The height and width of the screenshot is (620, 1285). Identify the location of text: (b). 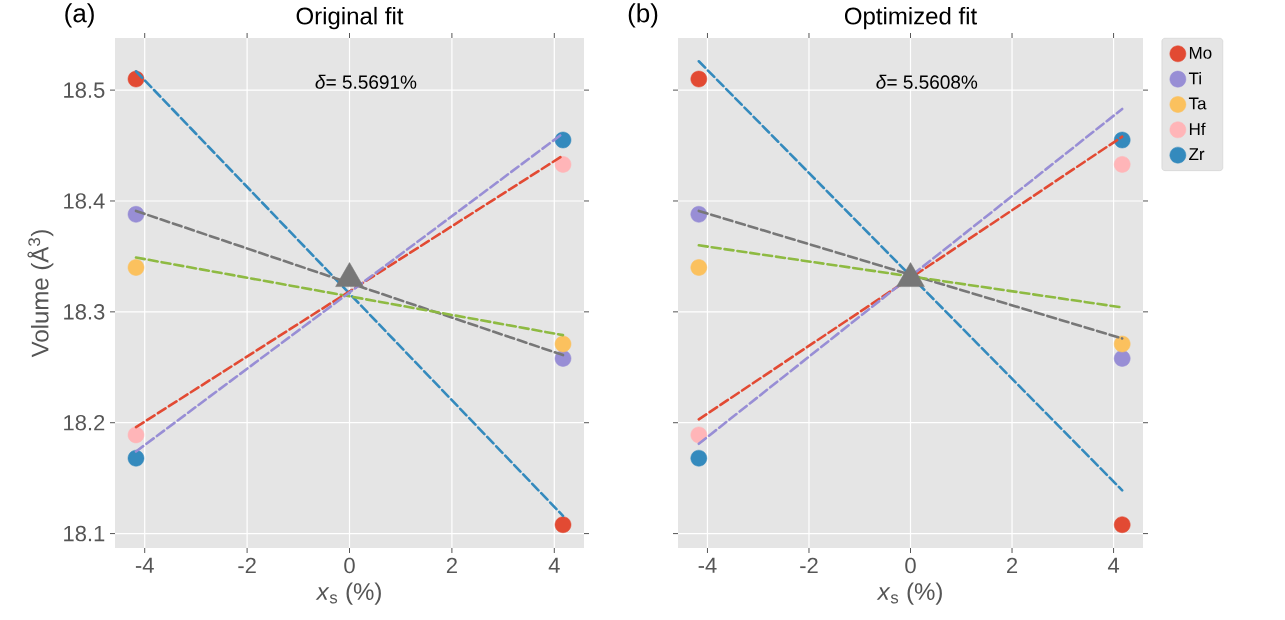
(643, 15).